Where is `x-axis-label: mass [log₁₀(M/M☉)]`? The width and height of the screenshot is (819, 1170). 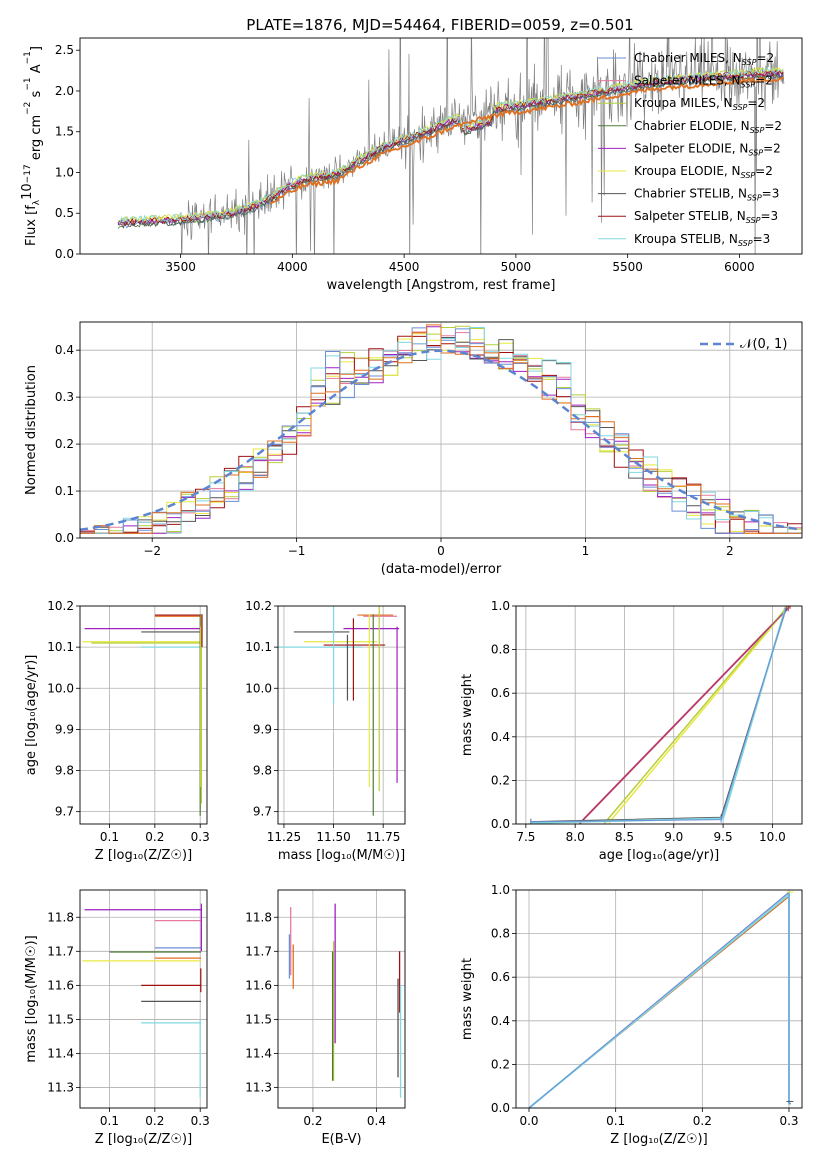 x-axis-label: mass [log₁₀(M/M☉)] is located at coordinates (341, 855).